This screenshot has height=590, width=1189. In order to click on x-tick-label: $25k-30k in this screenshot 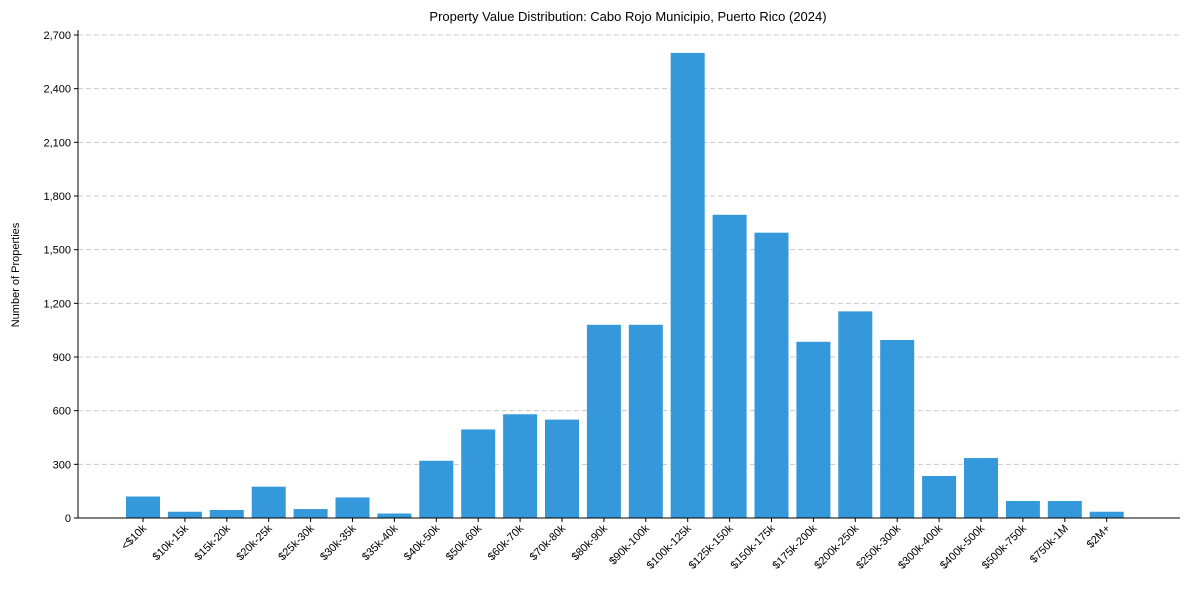, I will do `click(296, 542)`.